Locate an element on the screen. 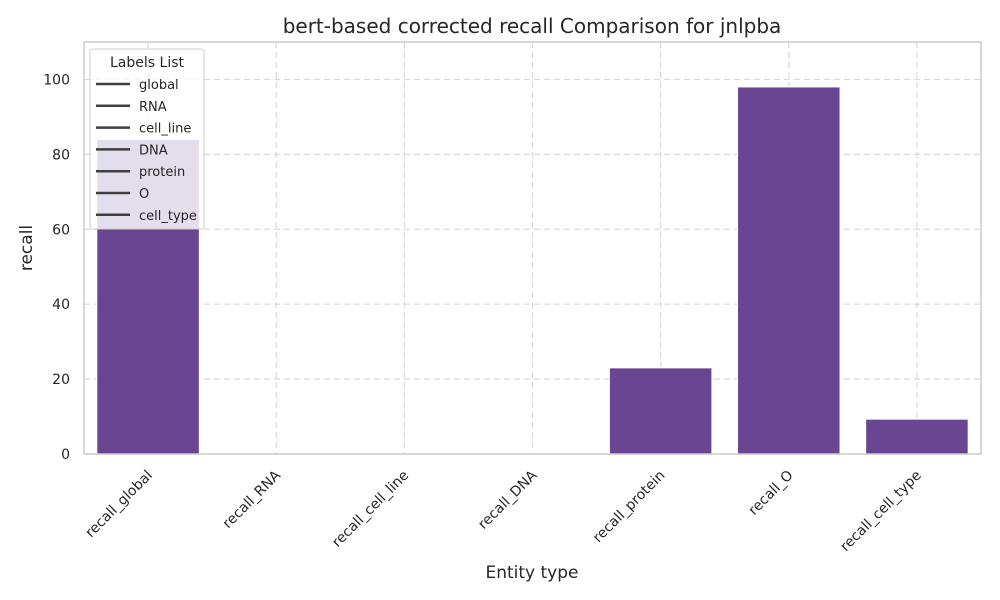 Image resolution: width=1000 pixels, height=600 pixels. bar-recall-protein is located at coordinates (660, 411).